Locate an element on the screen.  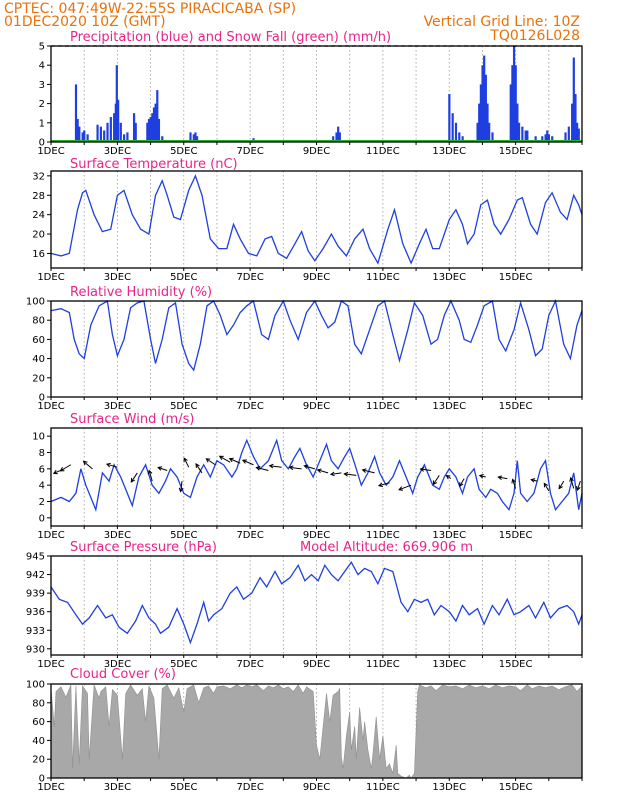
y-tick-label: 933 is located at coordinates (35, 631).